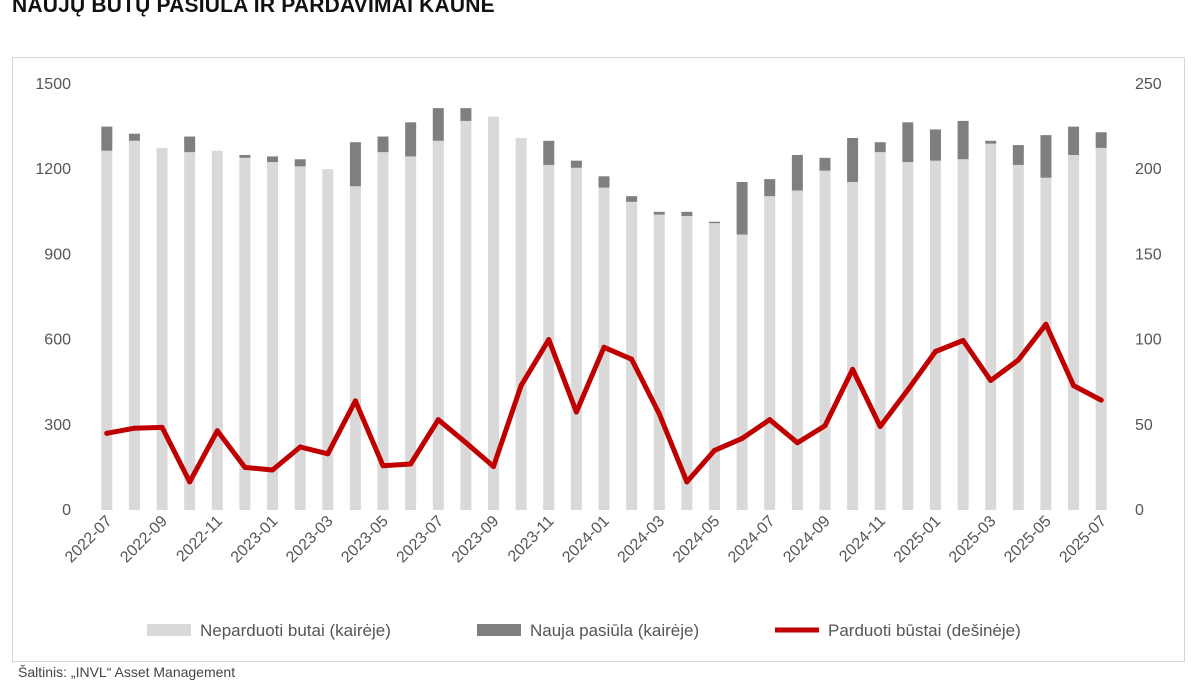  Describe the element at coordinates (1139, 510) in the screenshot. I see `y-right-tick-label: 0` at that location.